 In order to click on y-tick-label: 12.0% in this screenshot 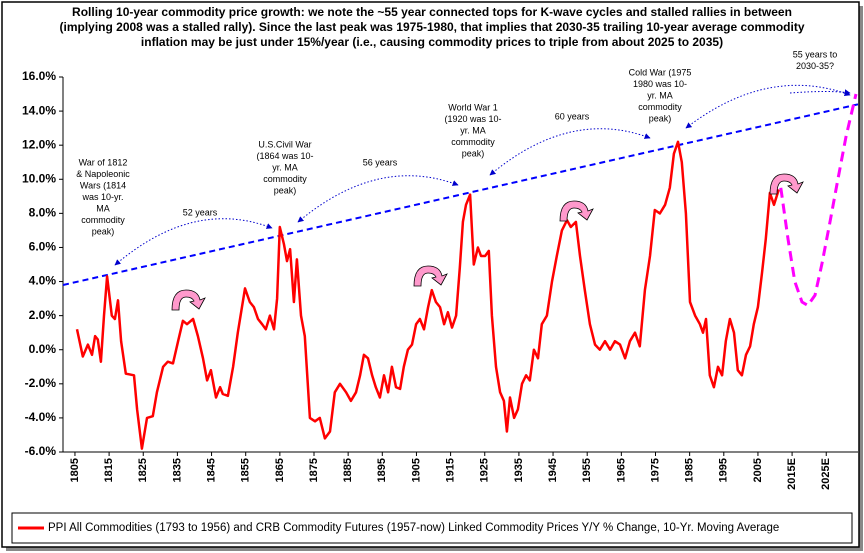, I will do `click(39, 144)`.